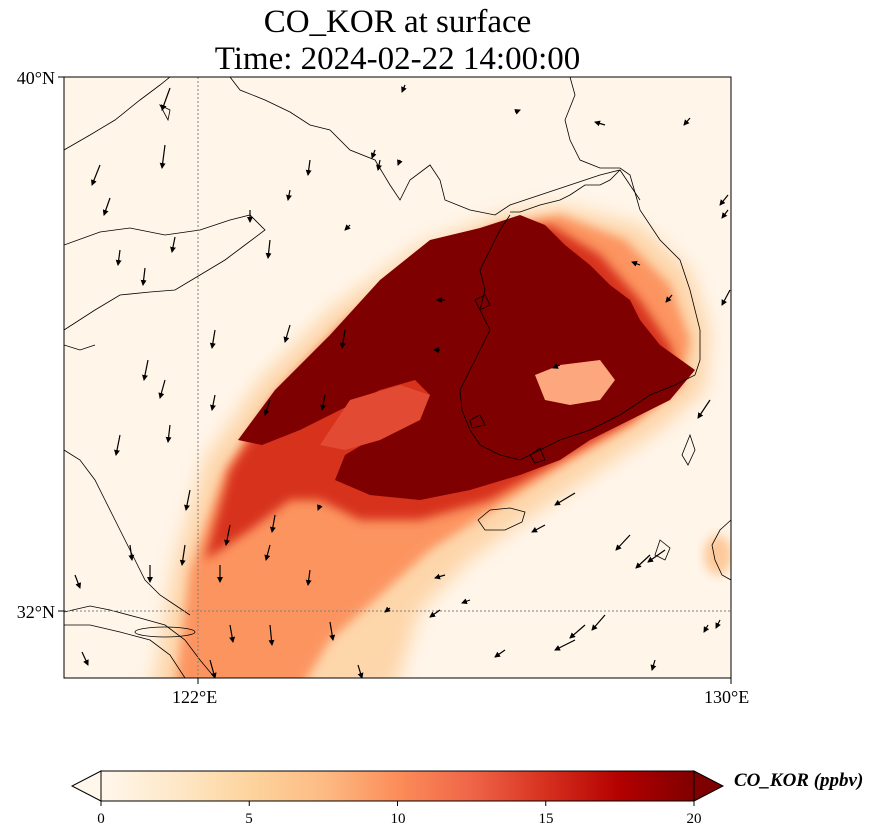 The width and height of the screenshot is (886, 839). I want to click on coast-korea-northwest, so click(565, 191).